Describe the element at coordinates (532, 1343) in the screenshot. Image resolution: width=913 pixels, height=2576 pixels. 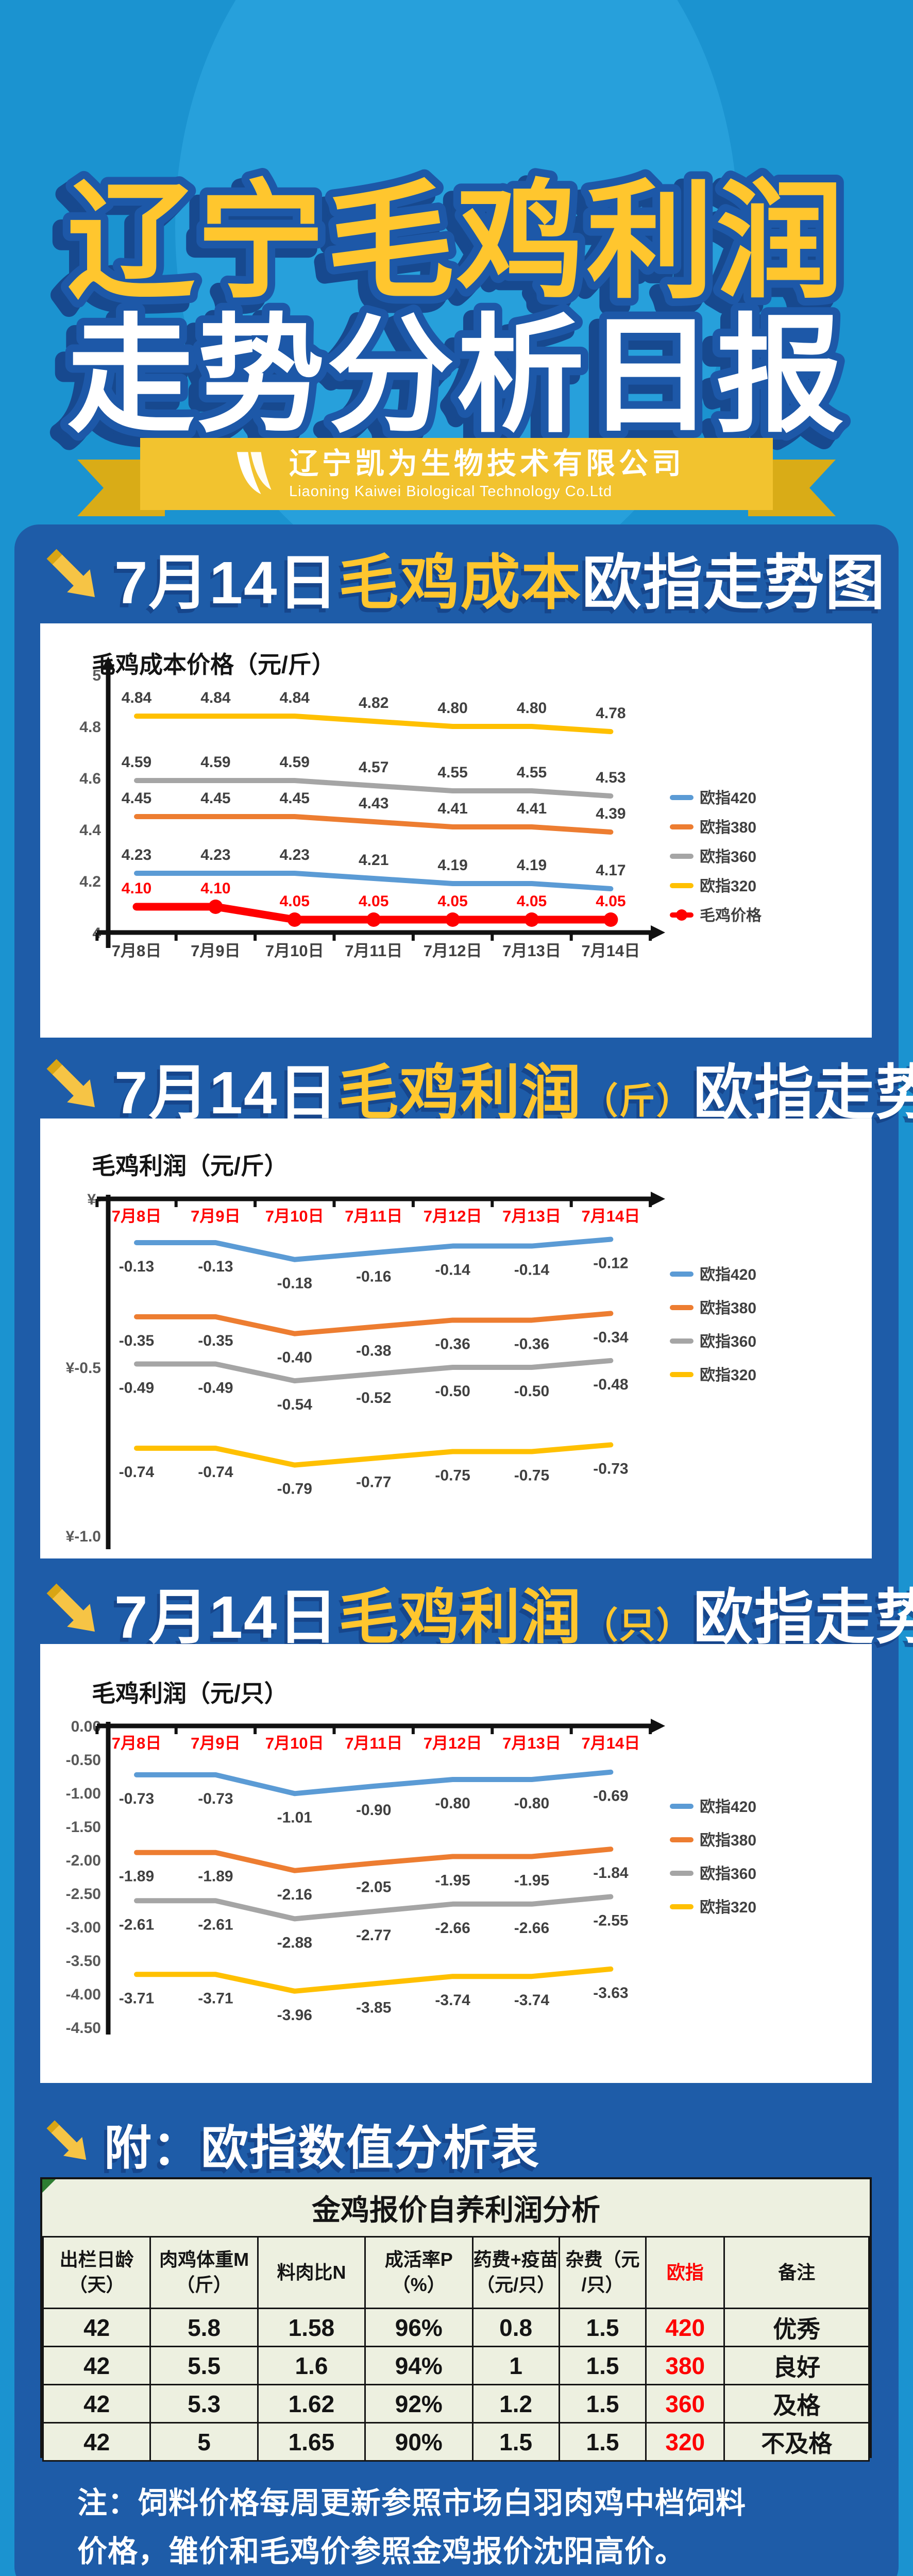
I see `chart-label: -0.36` at that location.